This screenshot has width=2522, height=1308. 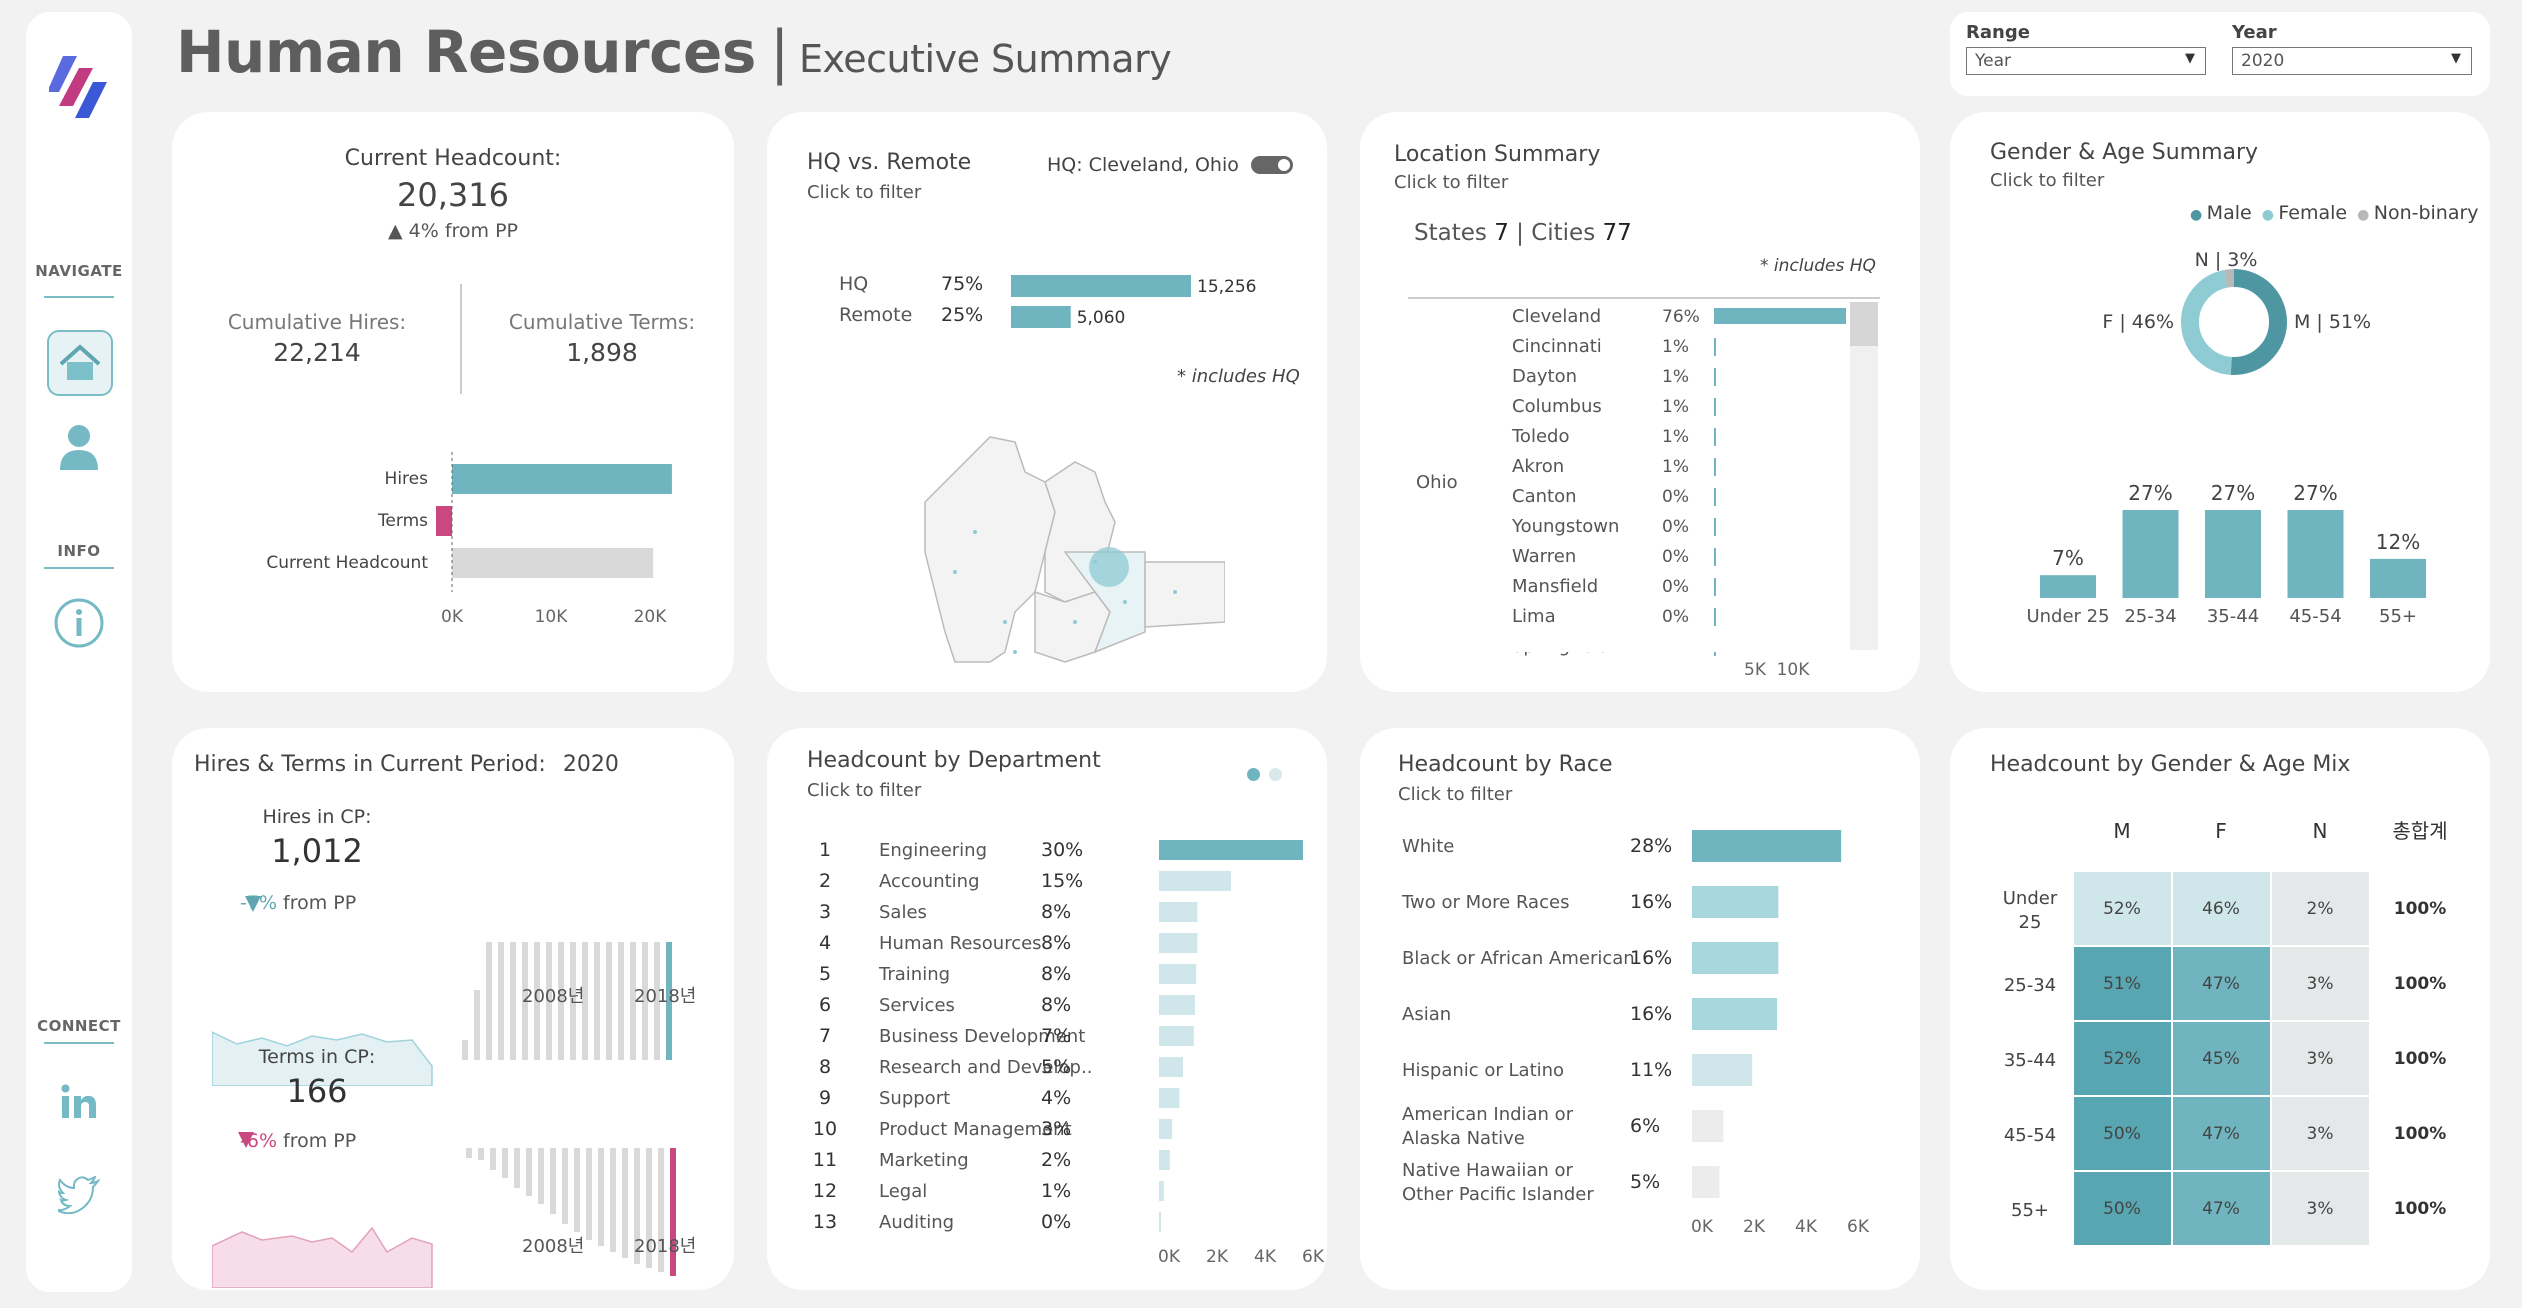 What do you see at coordinates (1518, 958) in the screenshot?
I see `race-name: Black or African American` at bounding box center [1518, 958].